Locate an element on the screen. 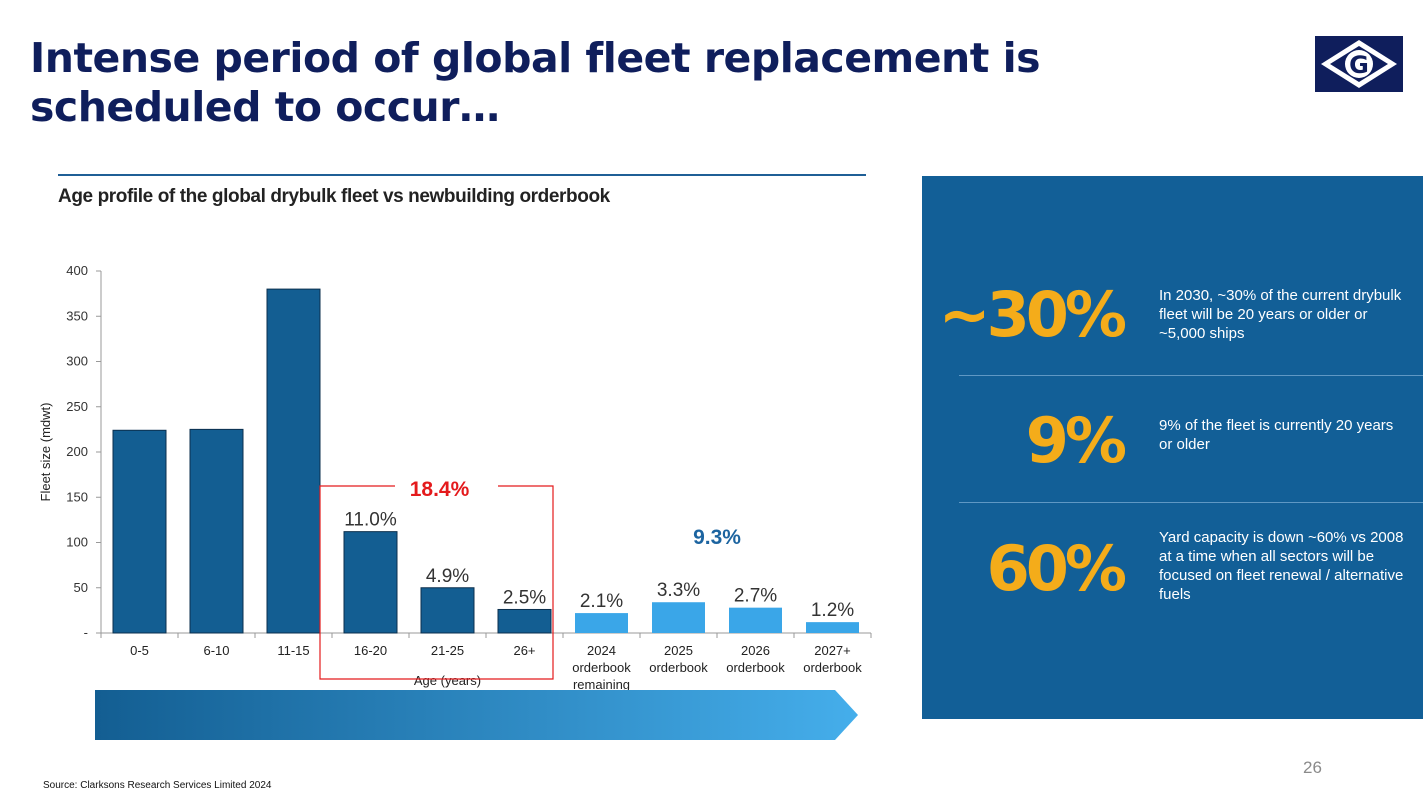 The image size is (1423, 798). company-logo: G is located at coordinates (1359, 64).